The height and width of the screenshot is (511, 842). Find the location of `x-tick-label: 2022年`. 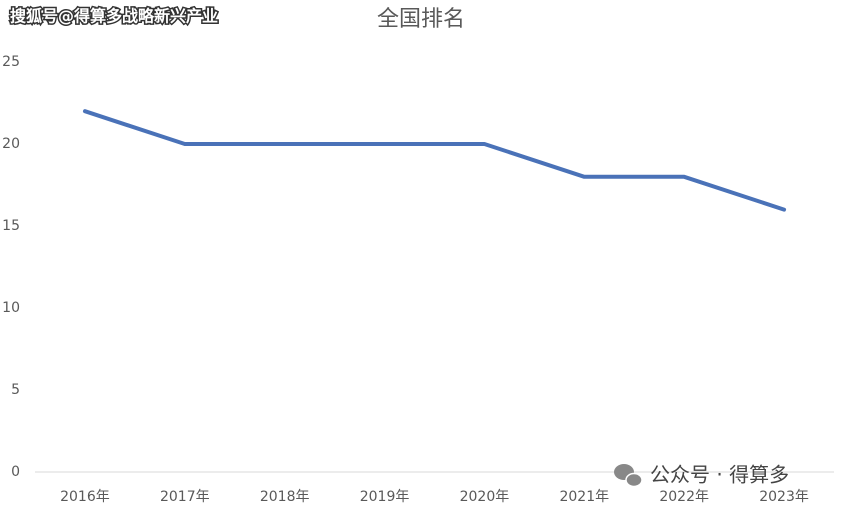

x-tick-label: 2022年 is located at coordinates (684, 497).